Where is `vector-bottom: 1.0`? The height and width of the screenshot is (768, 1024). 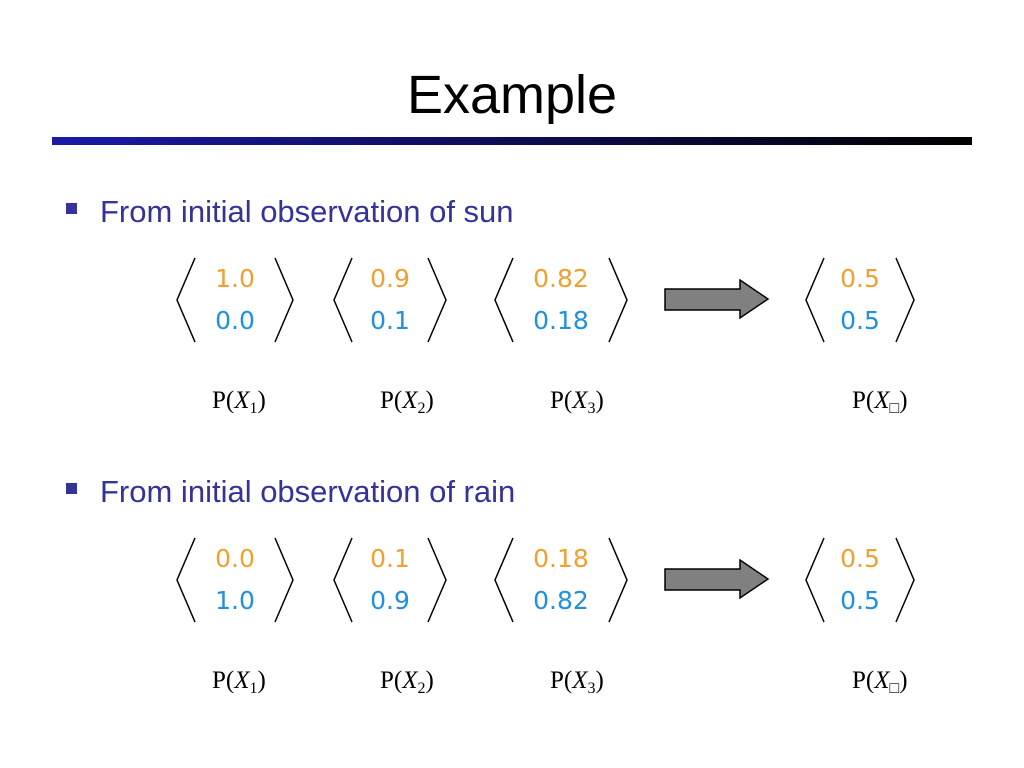
vector-bottom: 1.0 is located at coordinates (235, 600).